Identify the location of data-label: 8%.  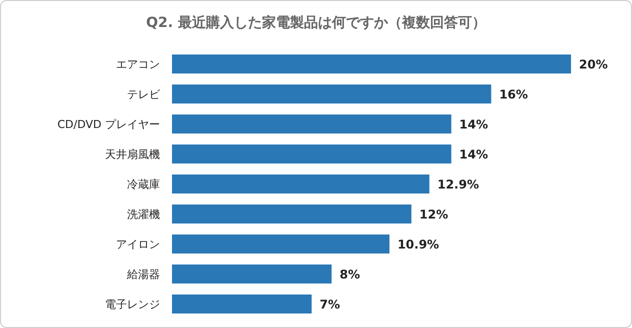
(350, 275).